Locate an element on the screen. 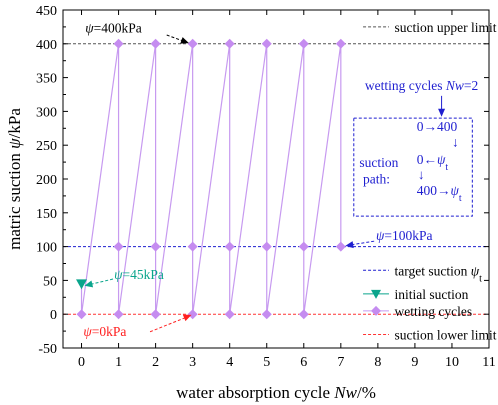  y-tick-label: -50 is located at coordinates (47, 349).